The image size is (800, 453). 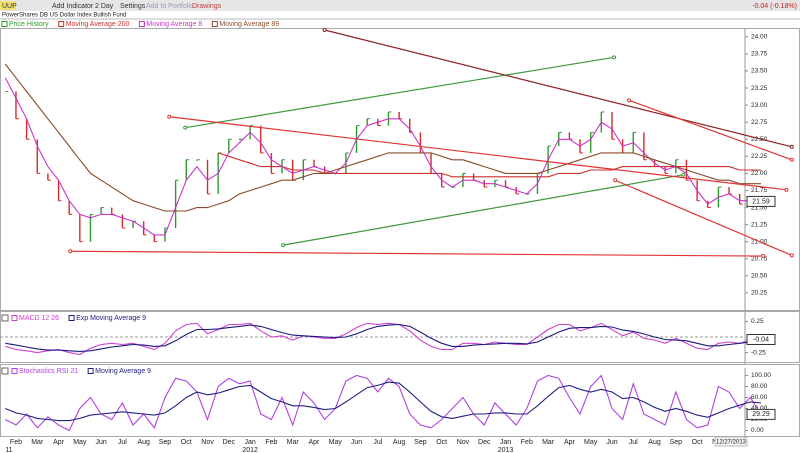 I want to click on interval: 2 Day, so click(x=104, y=6).